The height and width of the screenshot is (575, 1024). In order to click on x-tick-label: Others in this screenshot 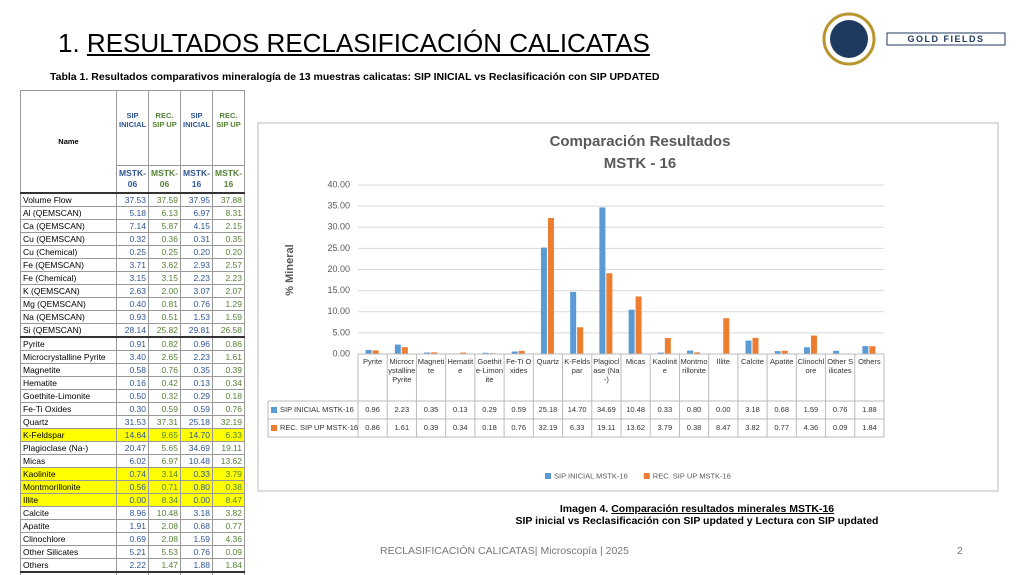, I will do `click(869, 361)`.